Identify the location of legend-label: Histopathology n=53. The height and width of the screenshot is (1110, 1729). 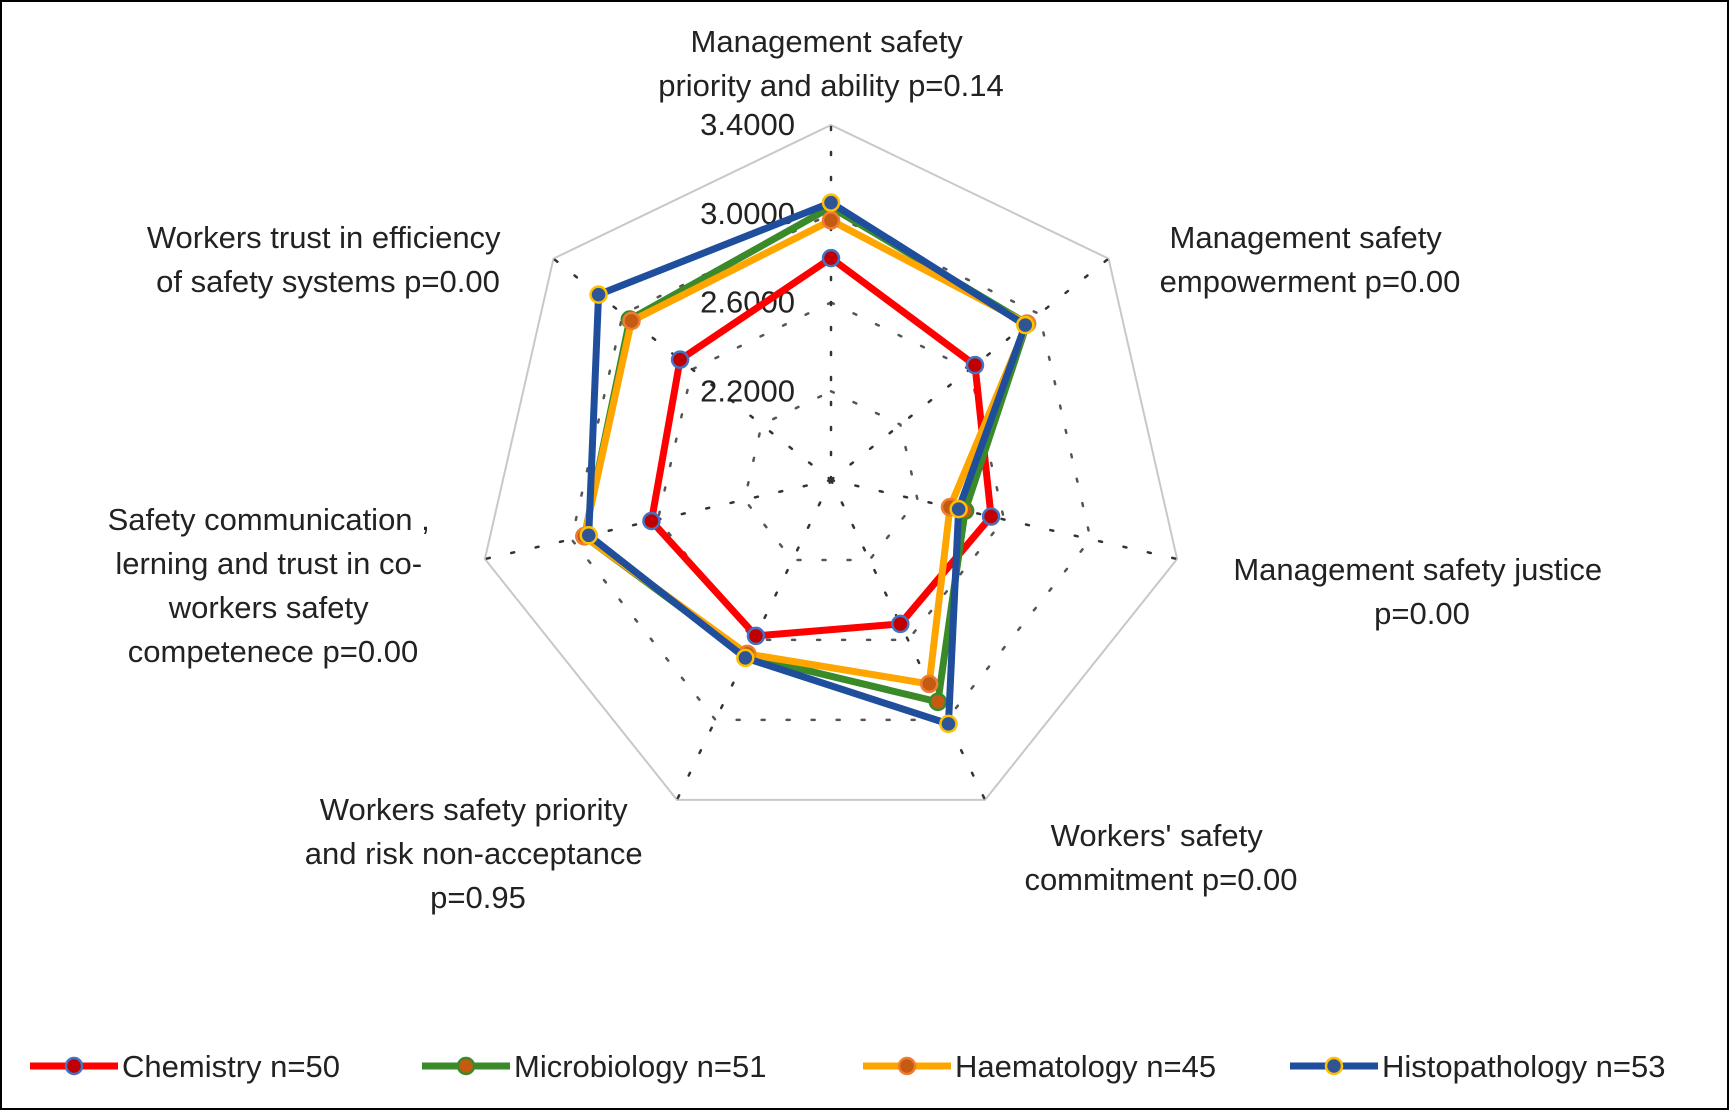
(1524, 1066).